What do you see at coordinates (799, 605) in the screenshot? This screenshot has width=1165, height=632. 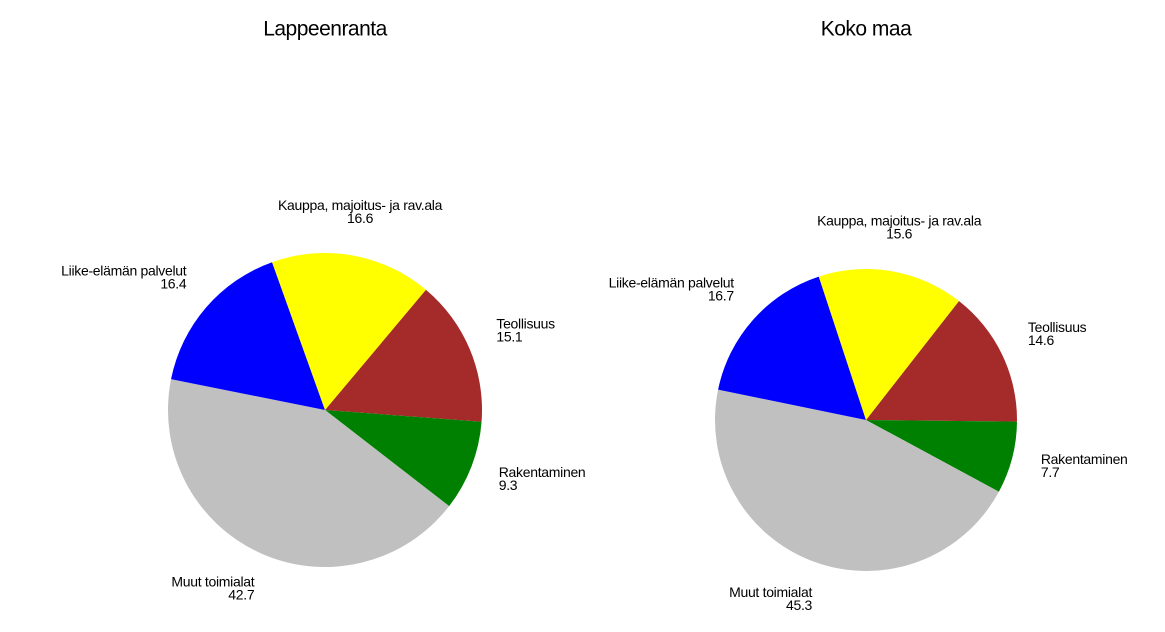 I see `slice-value: 45.3` at bounding box center [799, 605].